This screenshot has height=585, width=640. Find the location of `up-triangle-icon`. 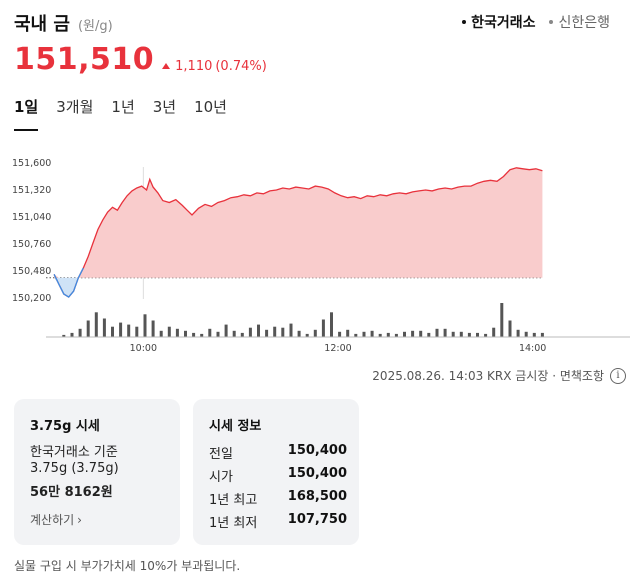

up-triangle-icon is located at coordinates (166, 66).